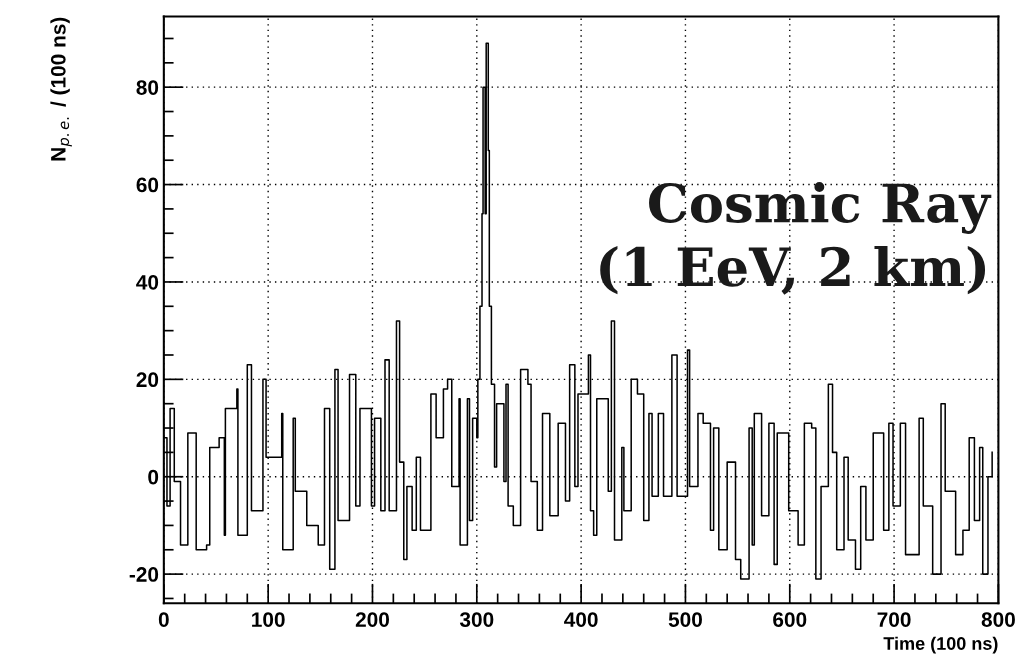 This screenshot has width=1024, height=663. What do you see at coordinates (153, 477) in the screenshot?
I see `y-tick-label: 0` at bounding box center [153, 477].